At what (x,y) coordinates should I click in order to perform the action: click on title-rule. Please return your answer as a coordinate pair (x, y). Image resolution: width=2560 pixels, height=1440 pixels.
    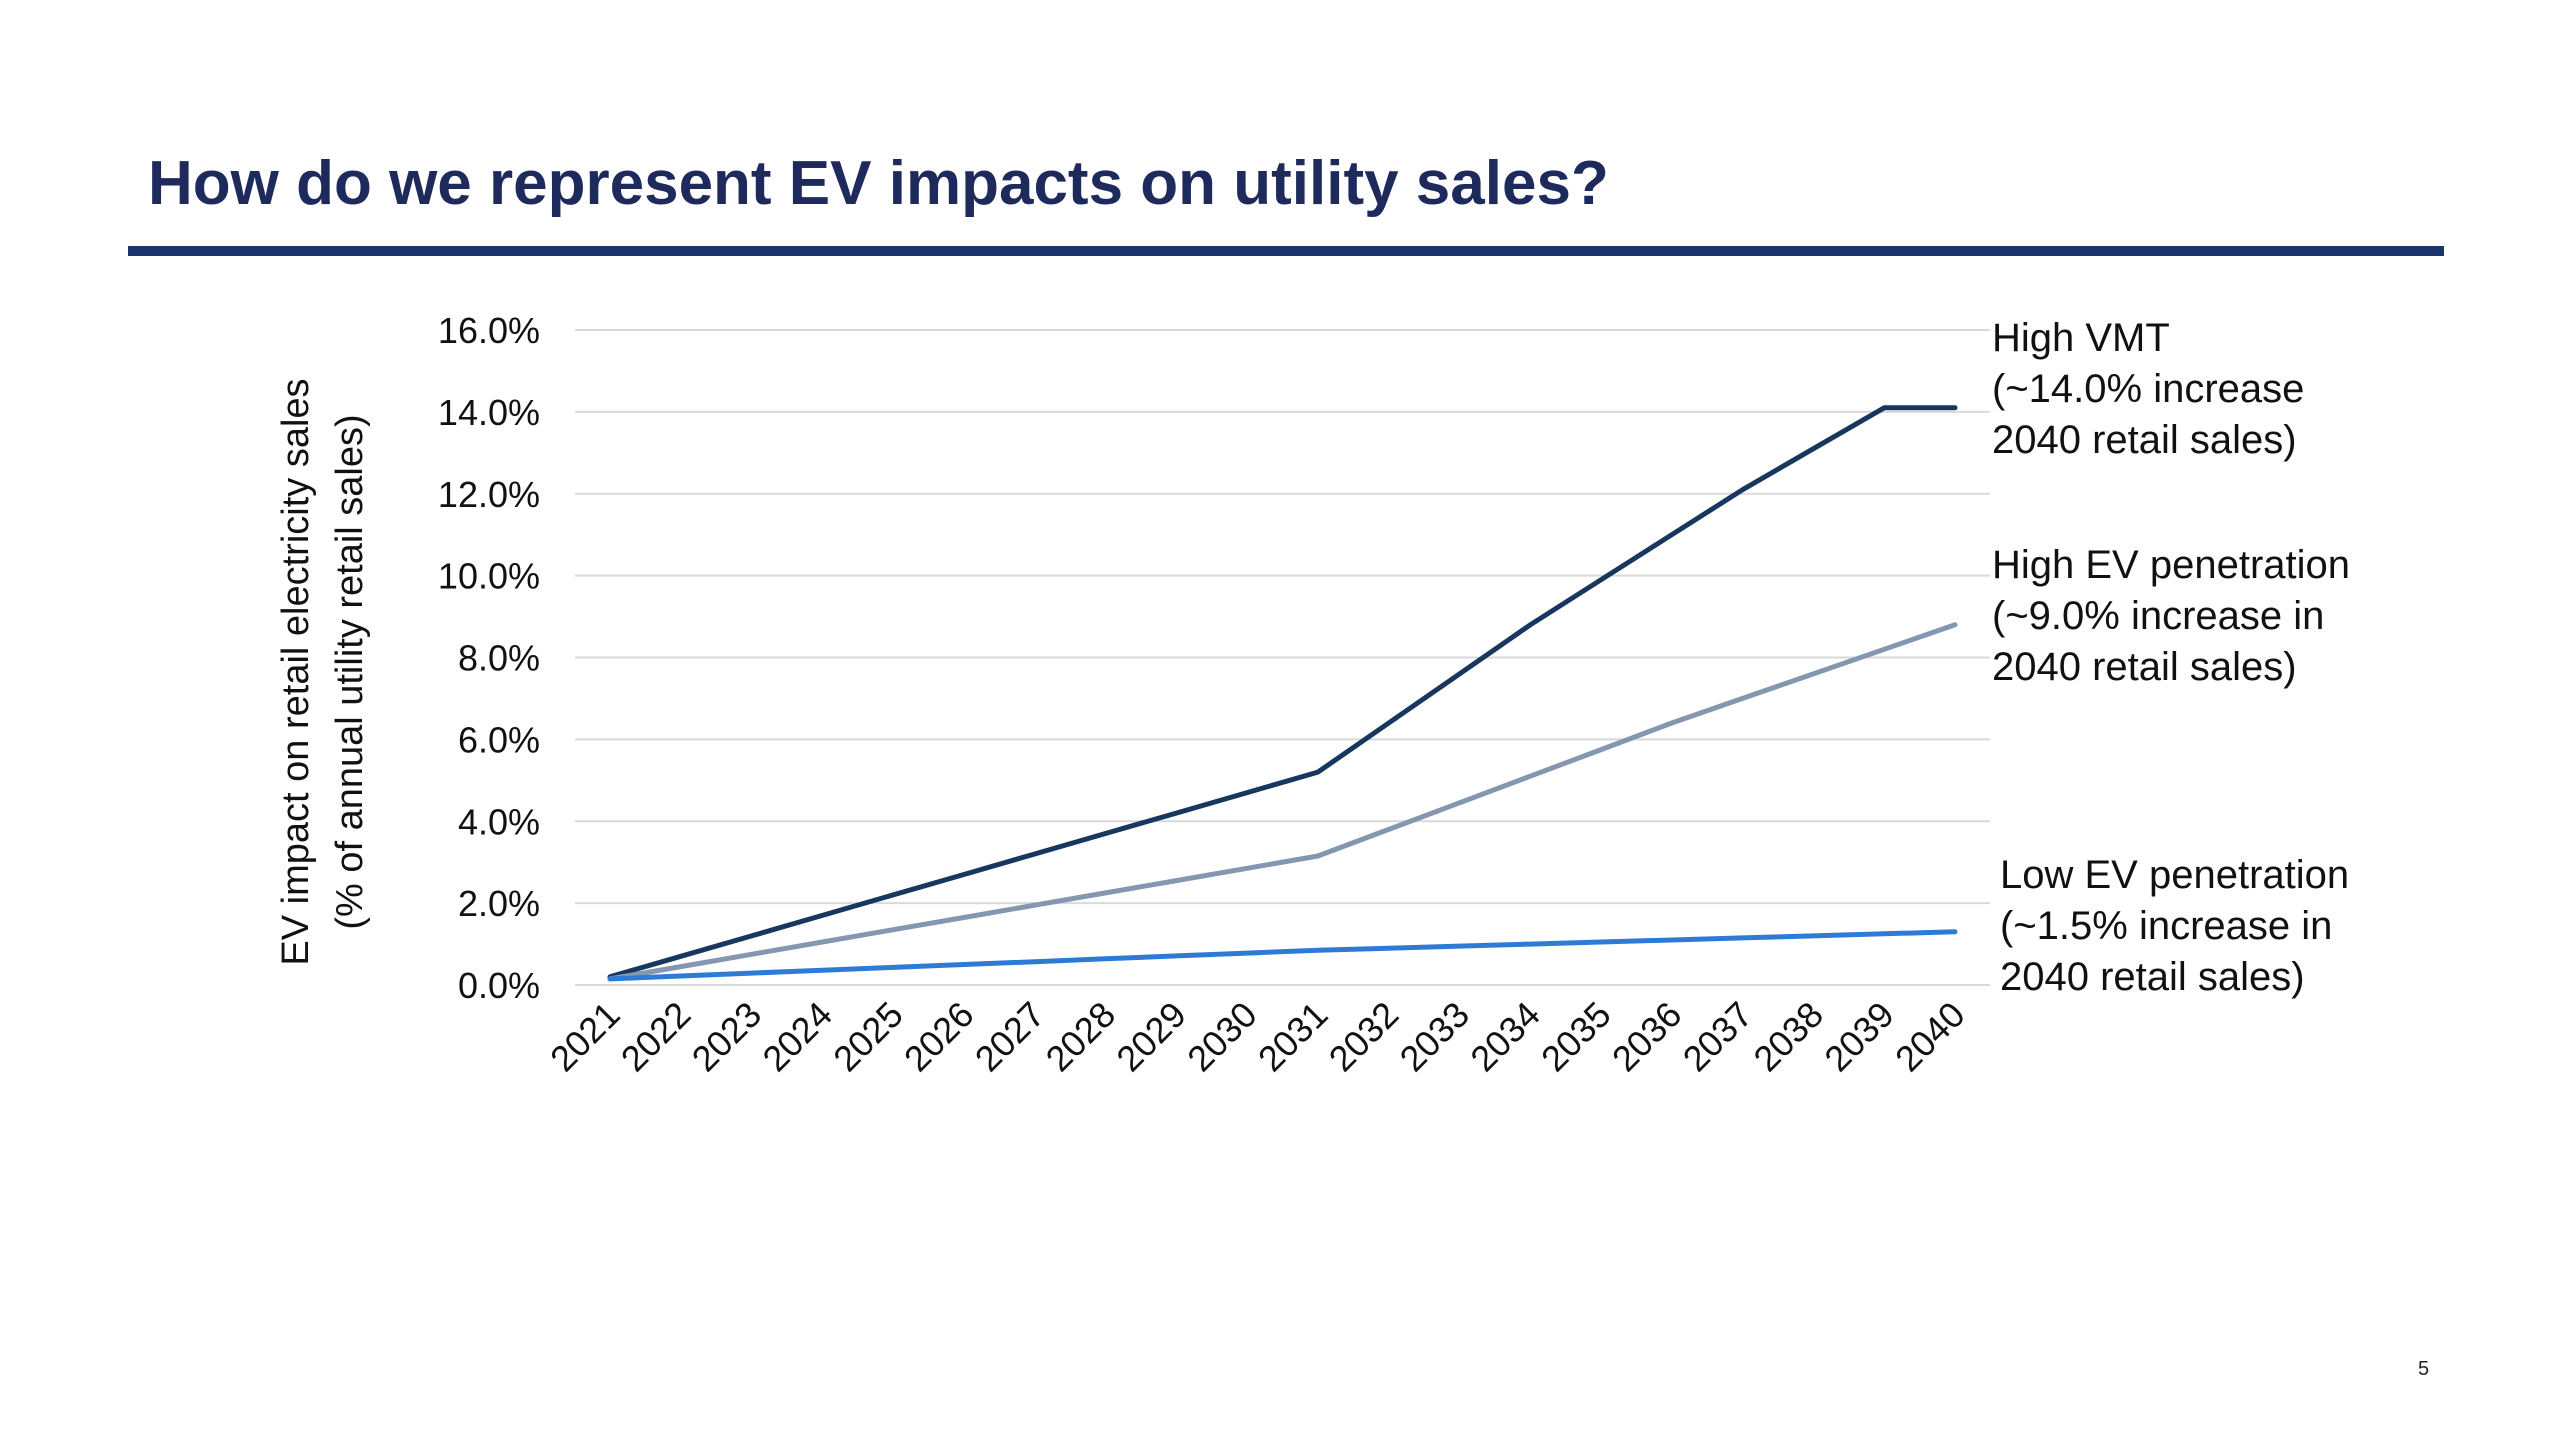
    Looking at the image, I should click on (1286, 251).